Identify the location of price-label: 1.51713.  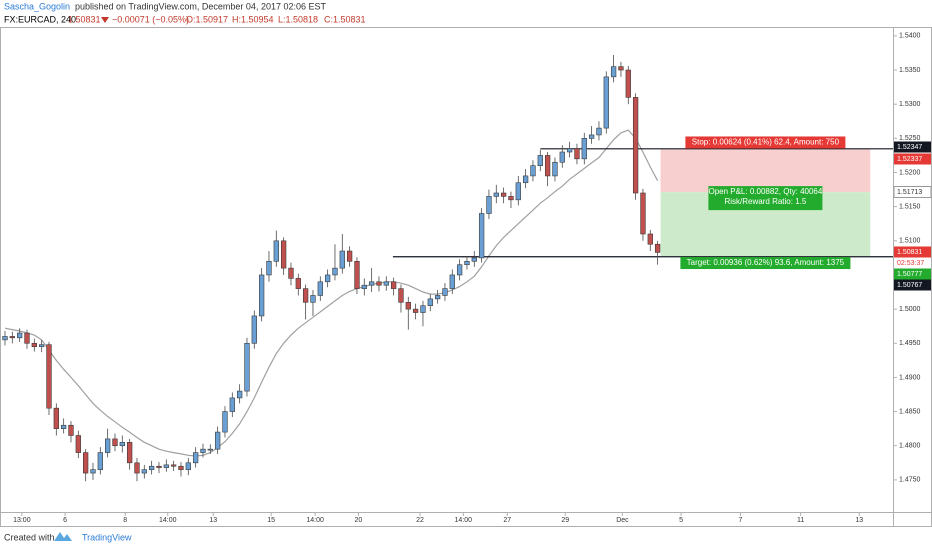
(909, 192).